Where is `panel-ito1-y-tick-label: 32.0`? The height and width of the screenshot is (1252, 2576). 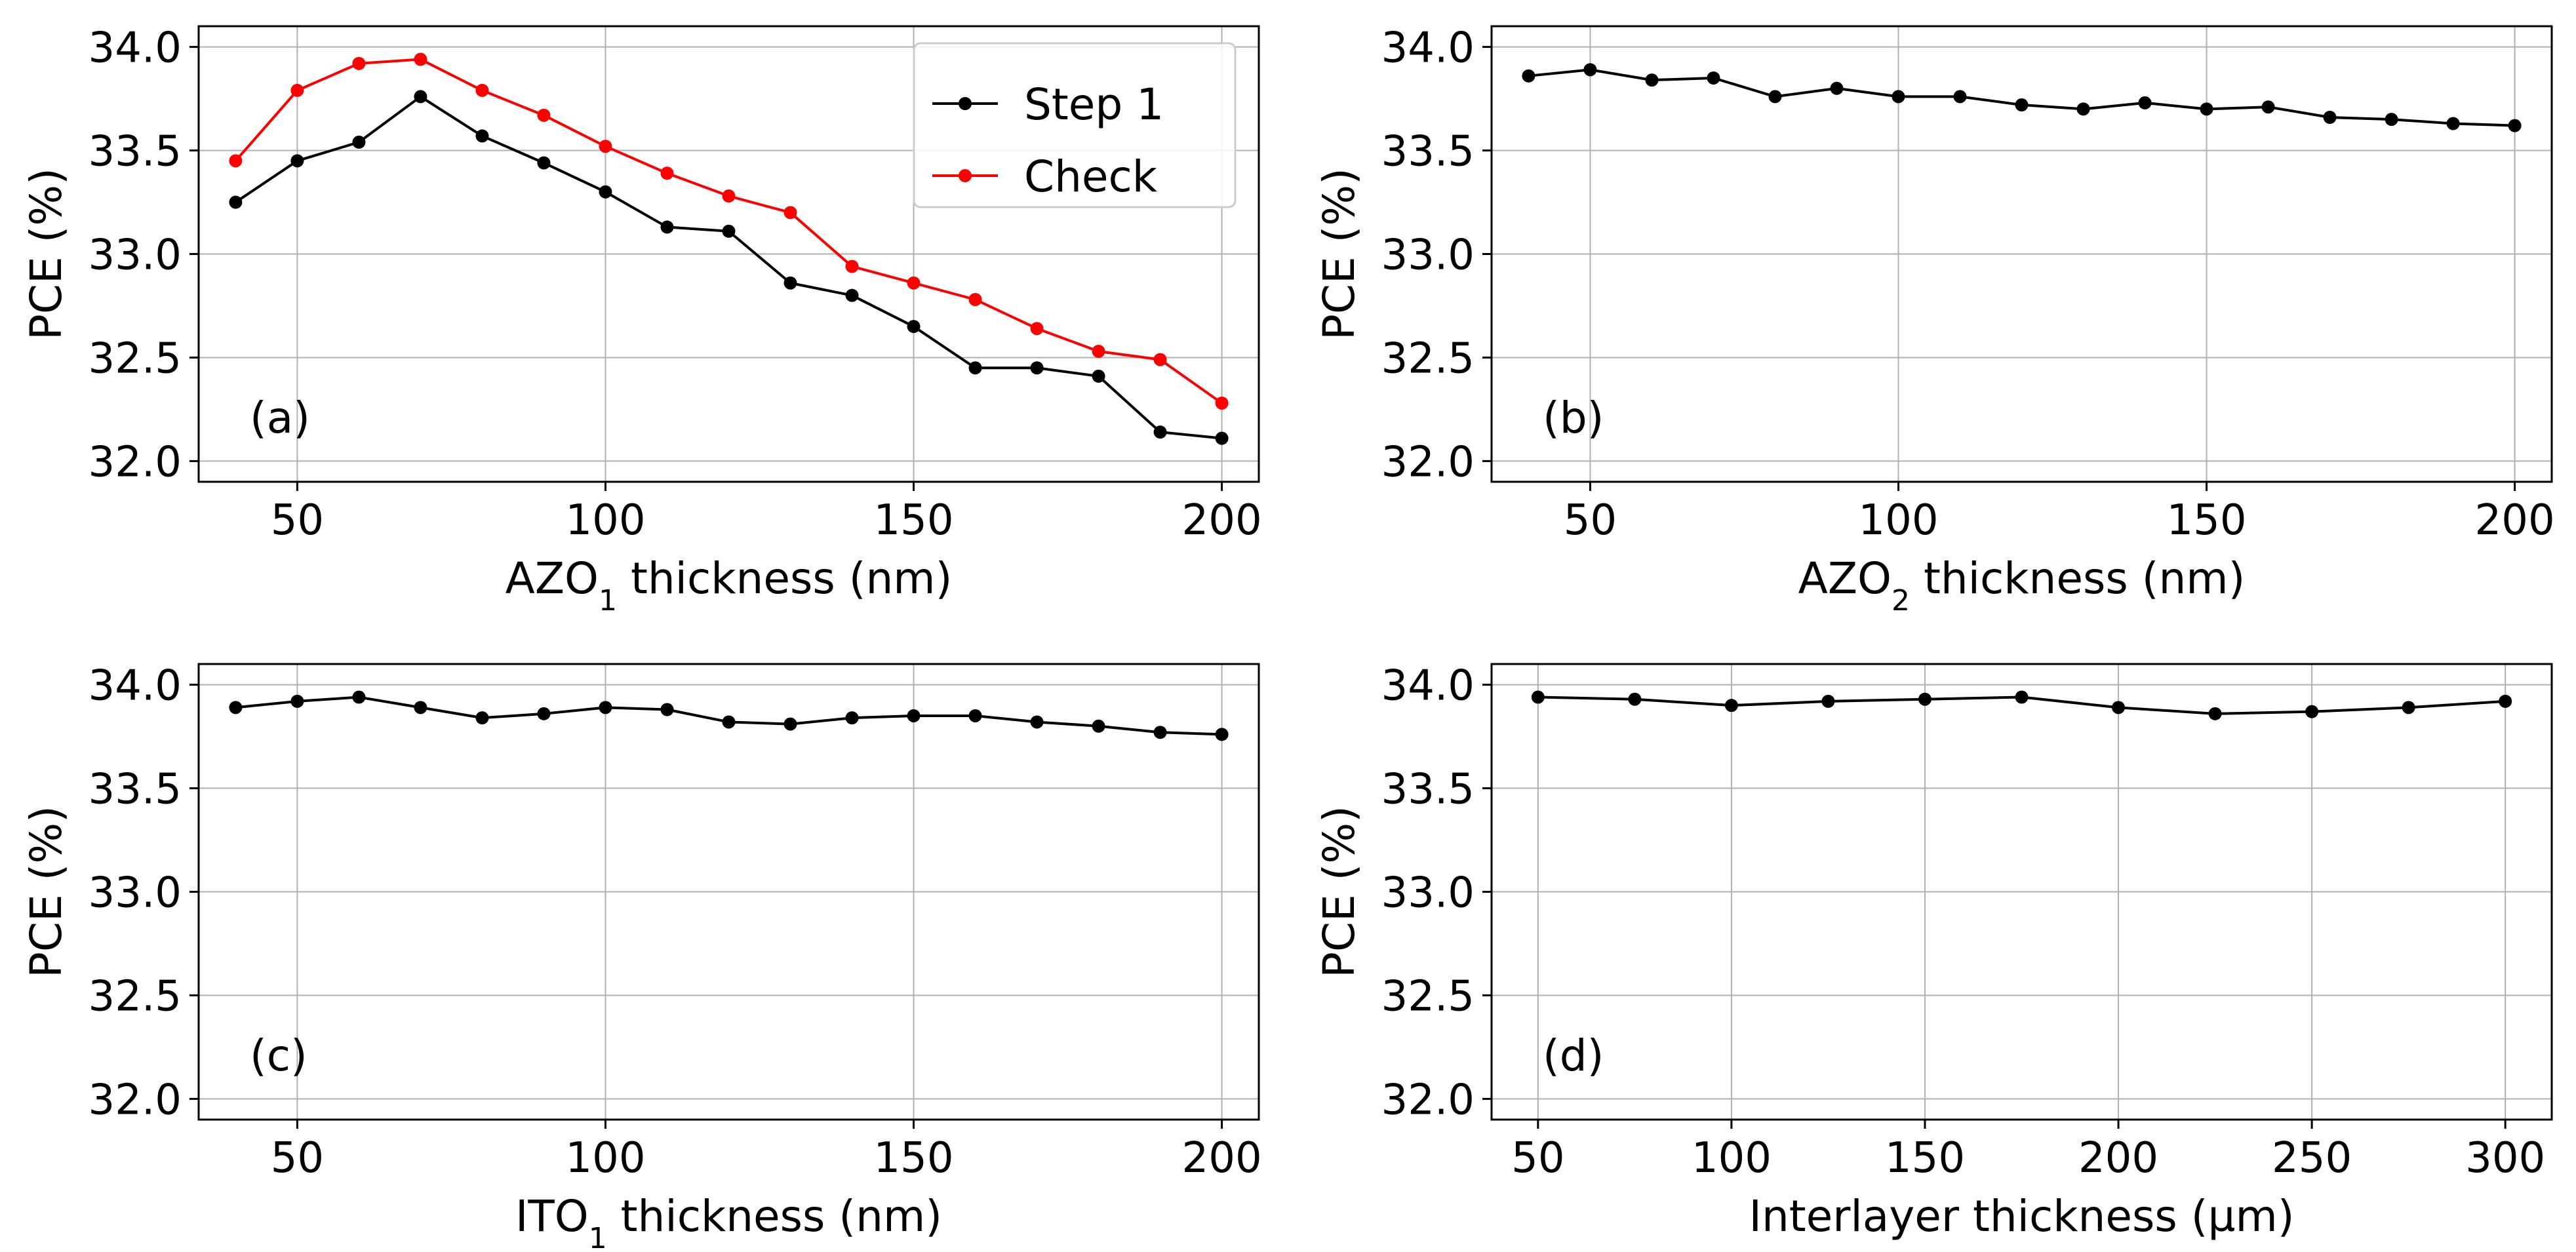 panel-ito1-y-tick-label: 32.0 is located at coordinates (135, 1100).